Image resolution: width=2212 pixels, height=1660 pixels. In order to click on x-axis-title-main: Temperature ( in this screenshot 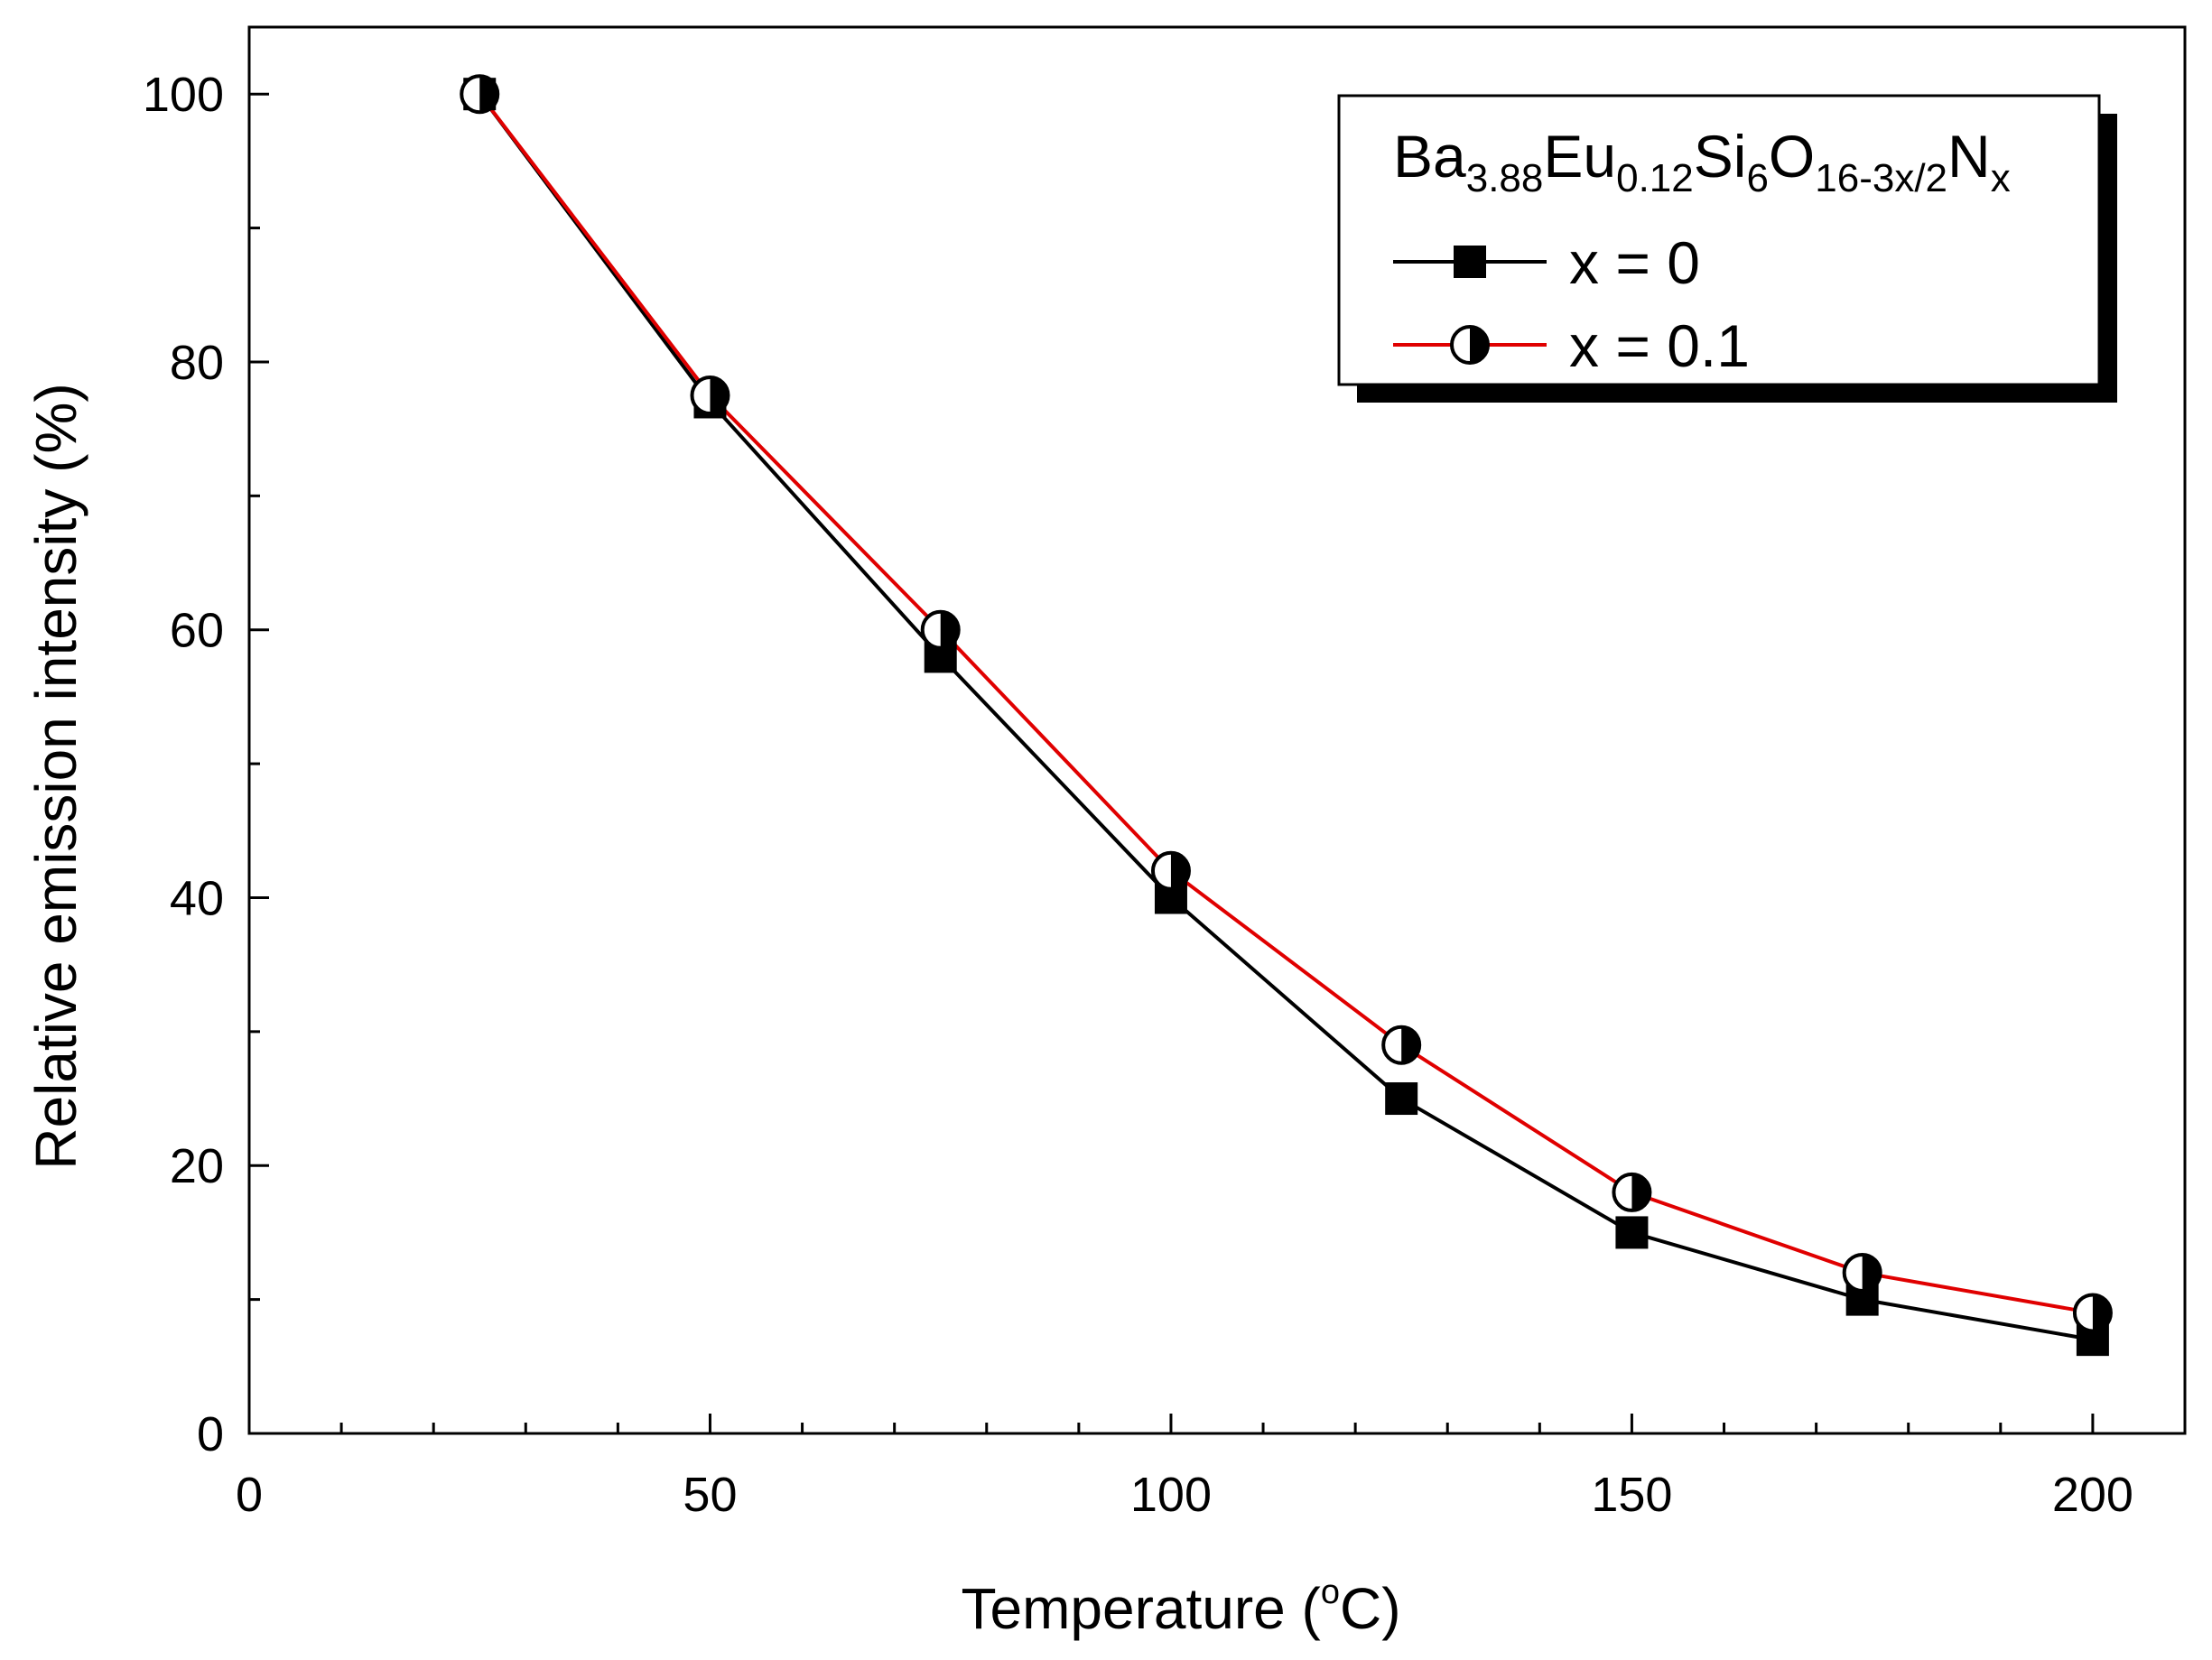, I will do `click(1140, 1609)`.